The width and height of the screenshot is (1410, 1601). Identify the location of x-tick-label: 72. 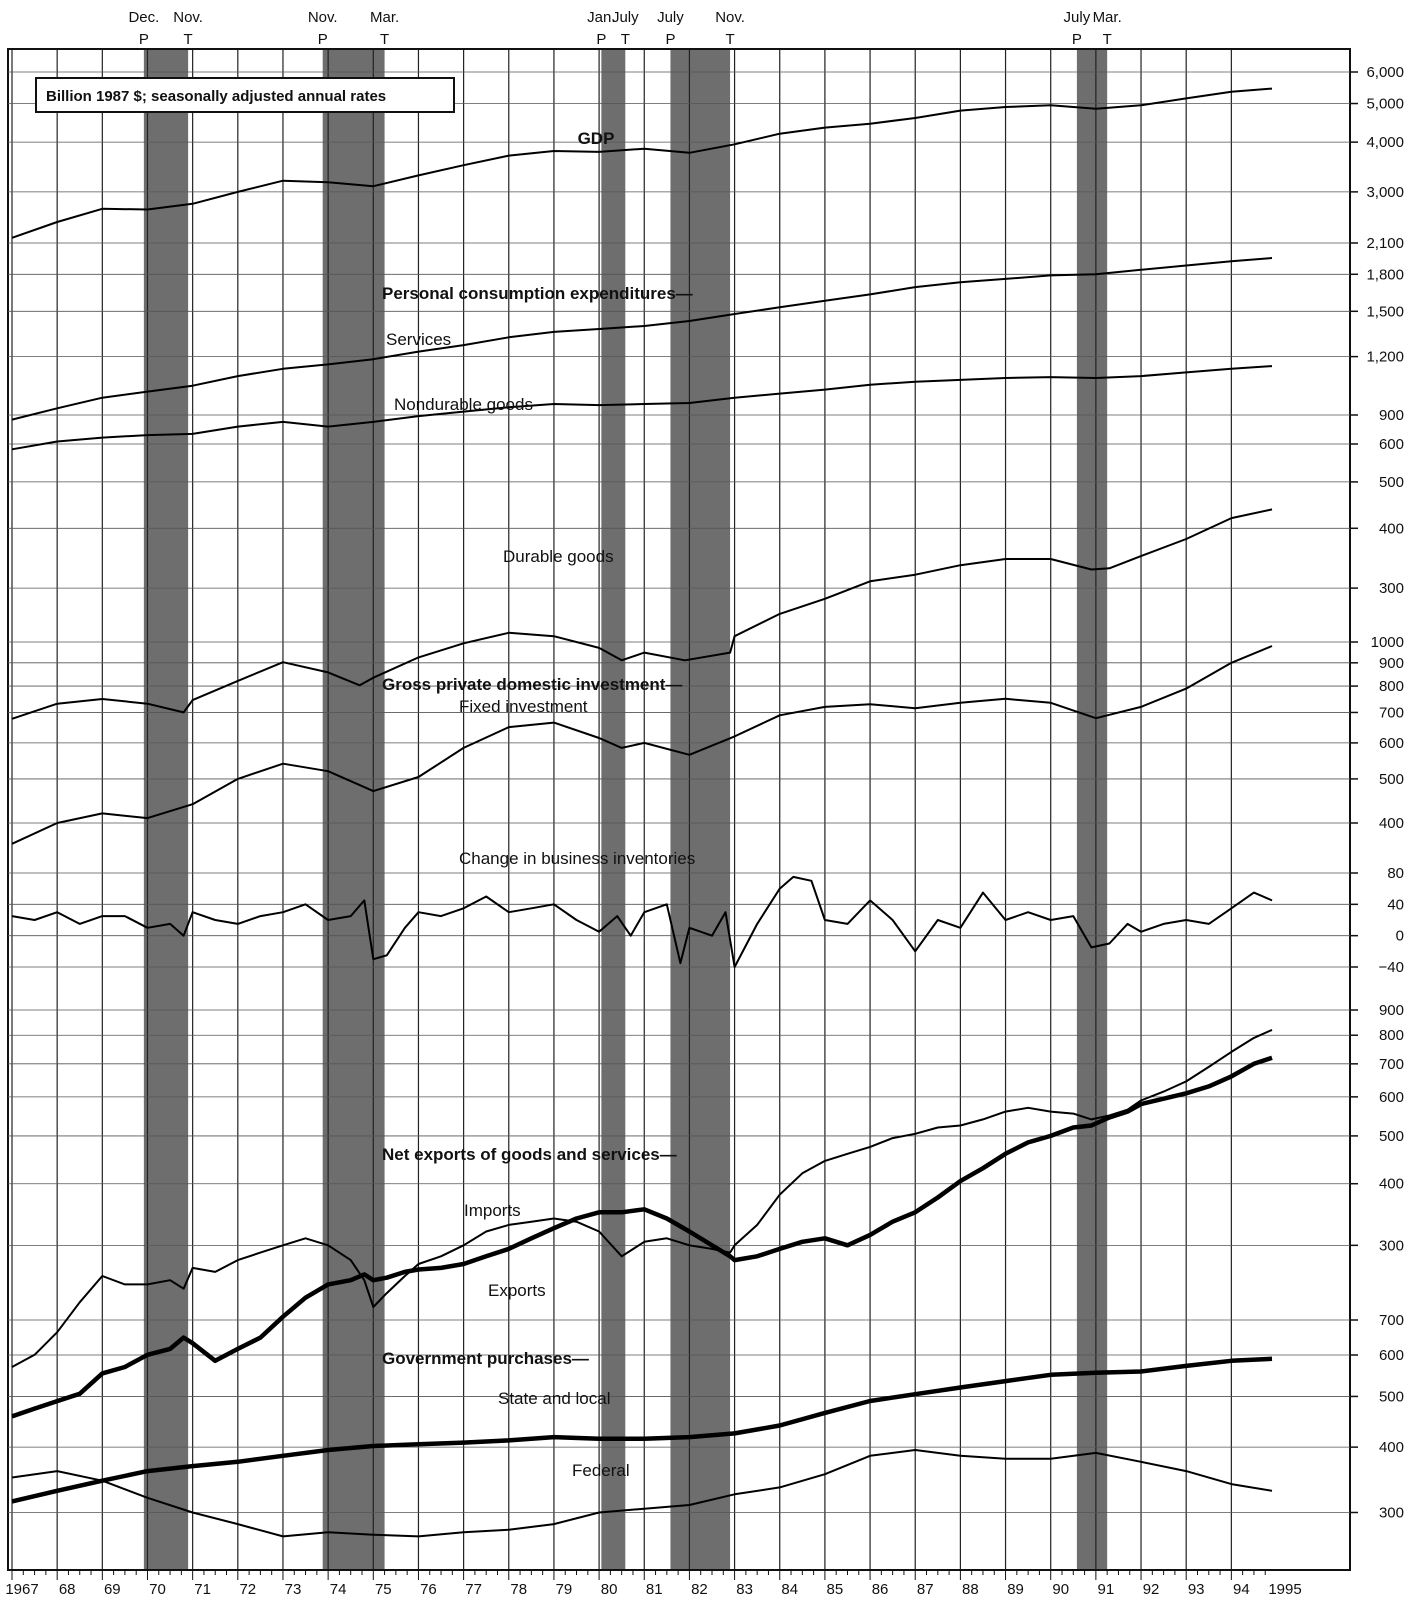
(247, 1589).